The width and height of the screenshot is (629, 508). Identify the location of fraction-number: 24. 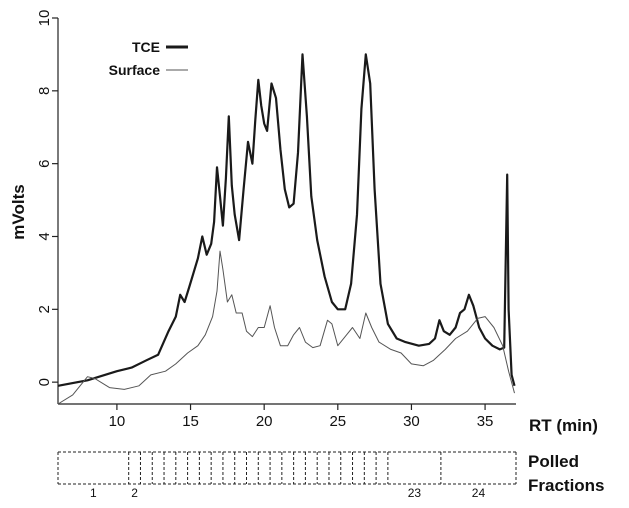
(479, 493).